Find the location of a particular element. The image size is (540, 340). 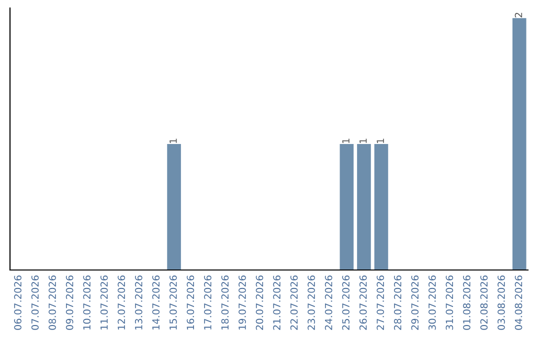

x-tick-label: 19.07.2026 is located at coordinates (242, 302).